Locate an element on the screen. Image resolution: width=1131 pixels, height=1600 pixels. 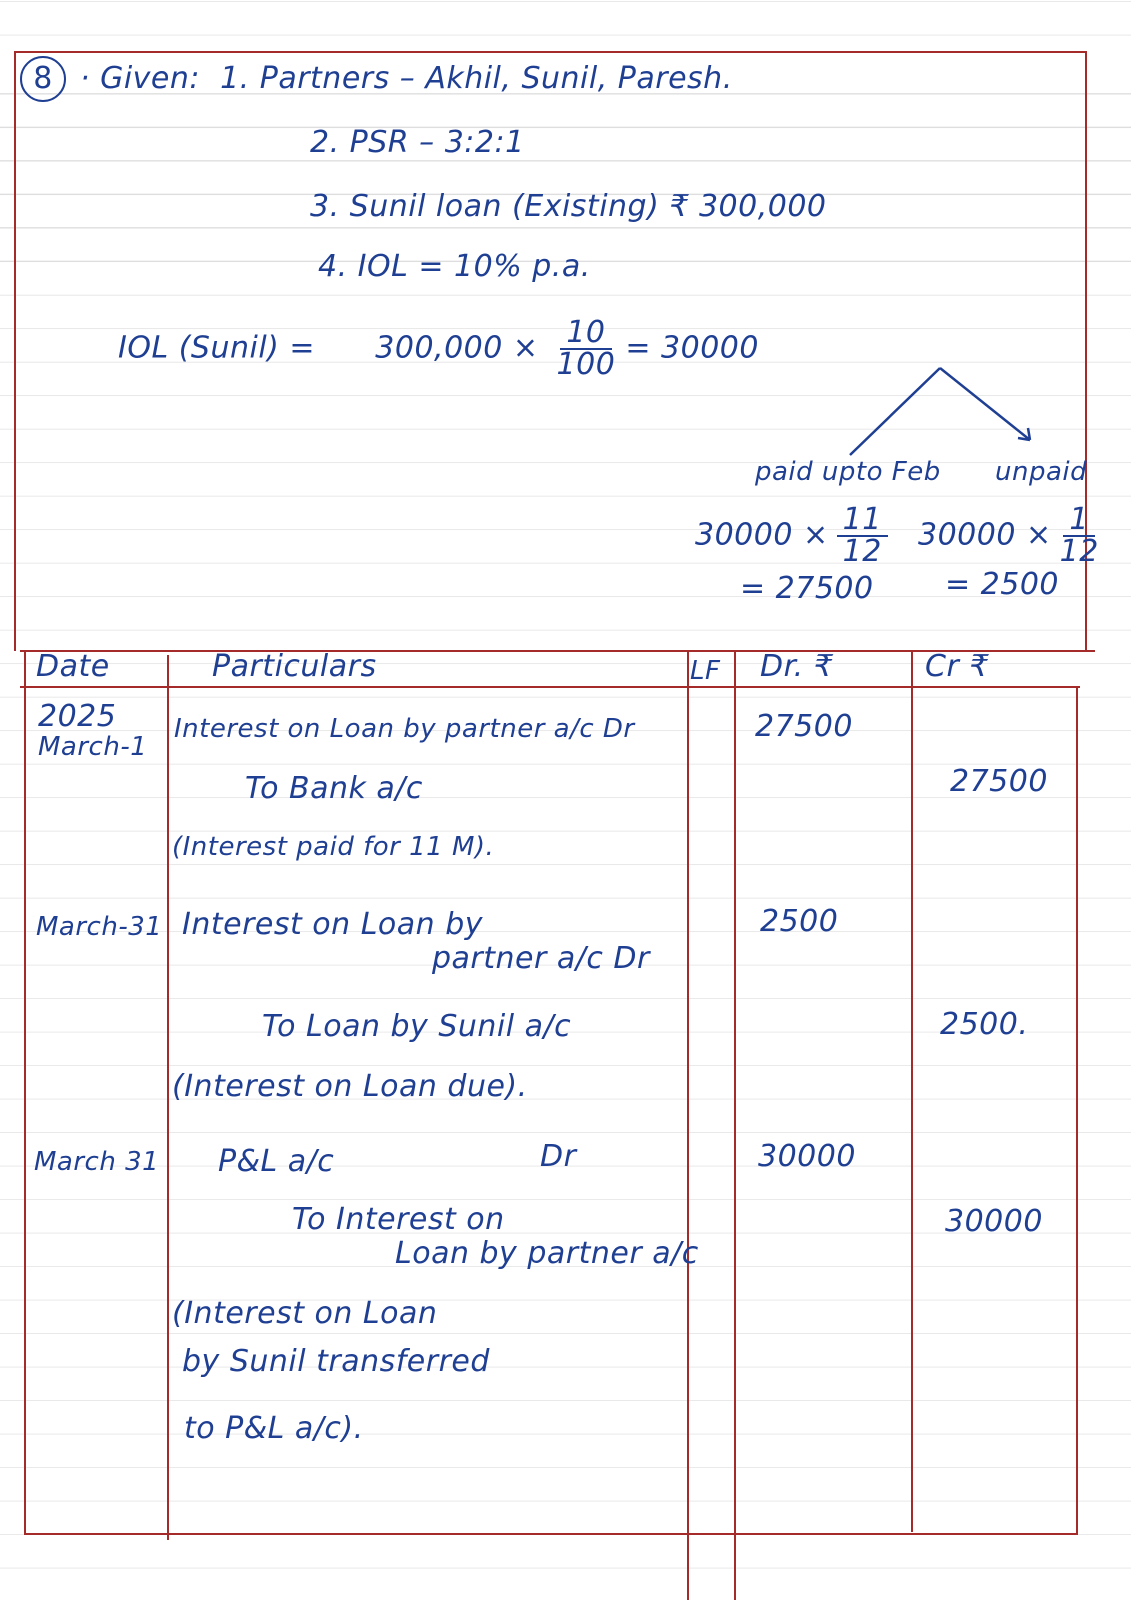
entry-date: March 31 is located at coordinates (97, 1162).